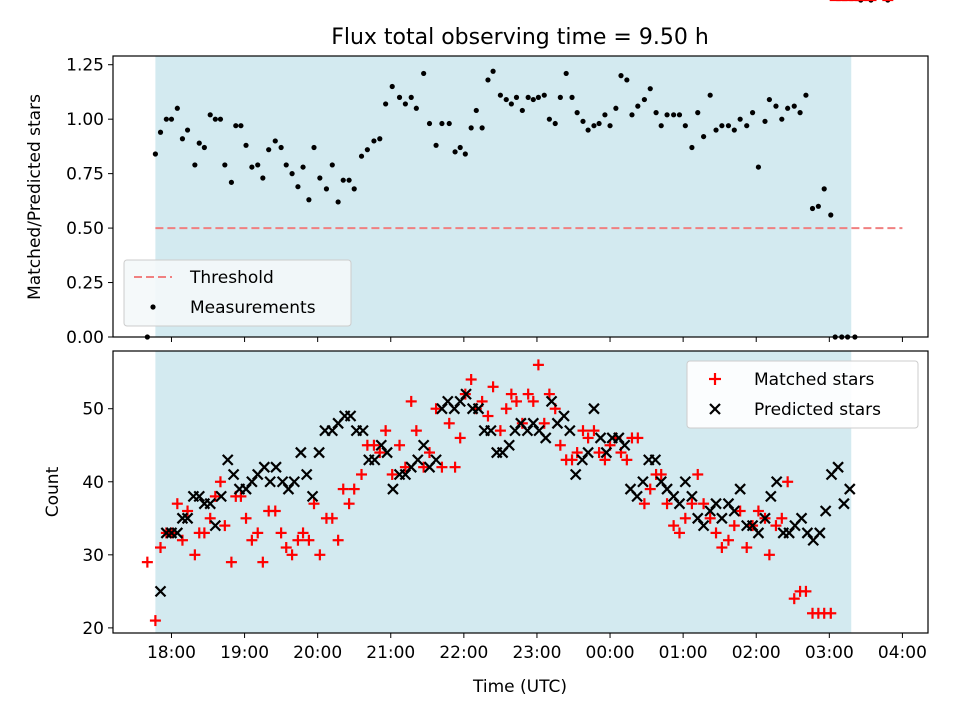  I want to click on threshold-legend-label: Threshold, so click(231, 278).